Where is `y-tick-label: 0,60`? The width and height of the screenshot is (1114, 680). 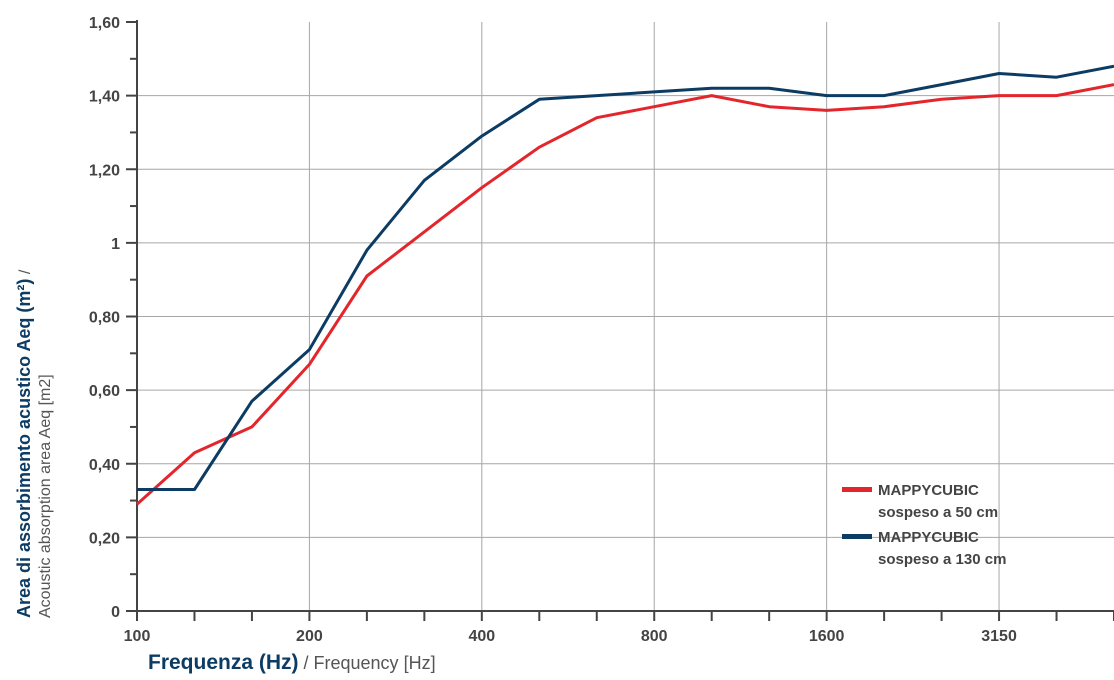
y-tick-label: 0,60 is located at coordinates (104, 391).